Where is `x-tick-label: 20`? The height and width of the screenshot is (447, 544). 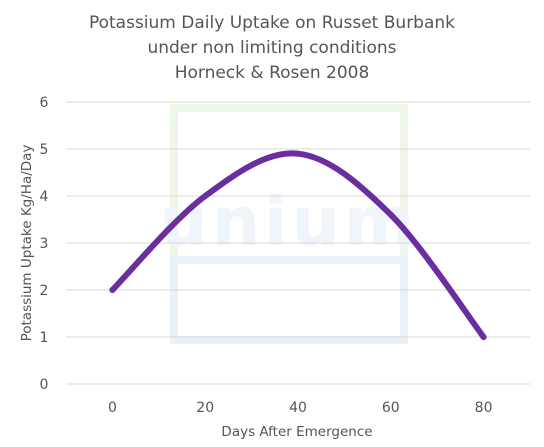
x-tick-label: 20 is located at coordinates (205, 408).